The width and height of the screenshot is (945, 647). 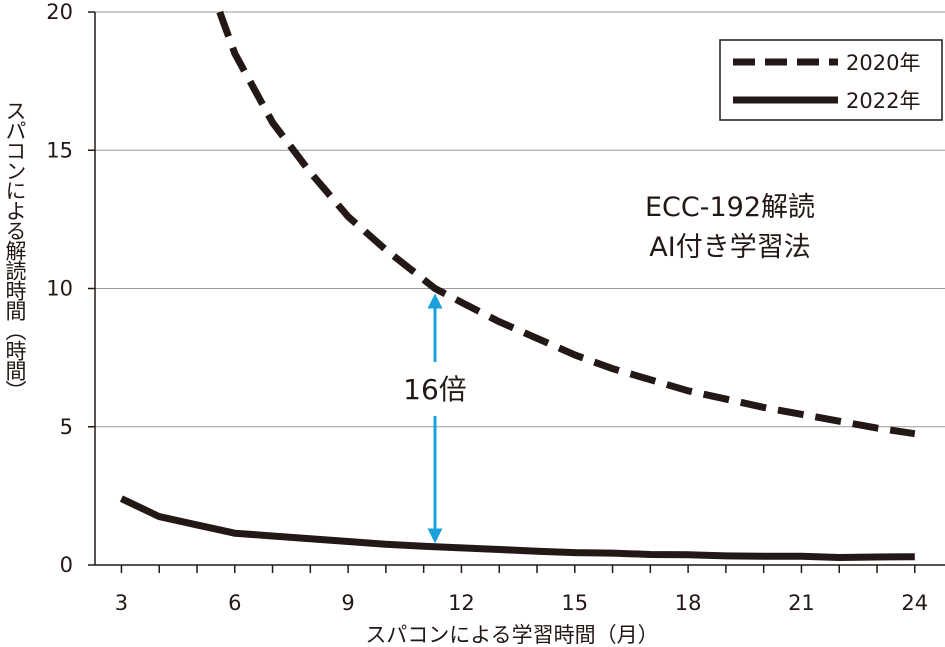 What do you see at coordinates (574, 603) in the screenshot?
I see `x-tick-label: 15` at bounding box center [574, 603].